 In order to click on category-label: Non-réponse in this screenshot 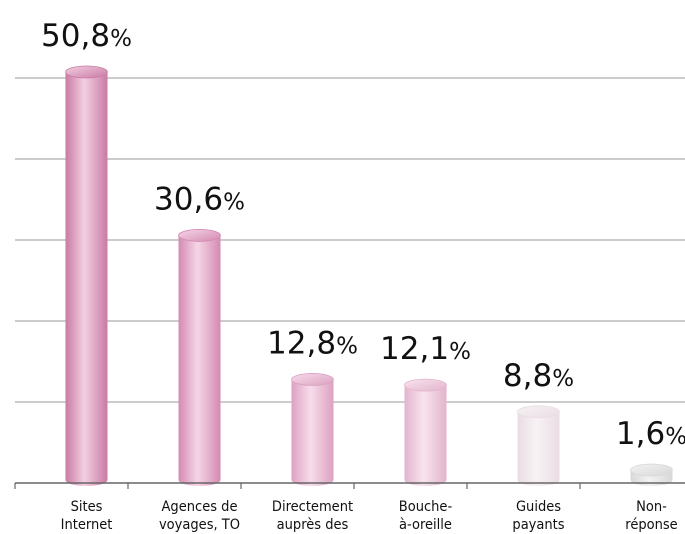, I will do `click(651, 516)`.